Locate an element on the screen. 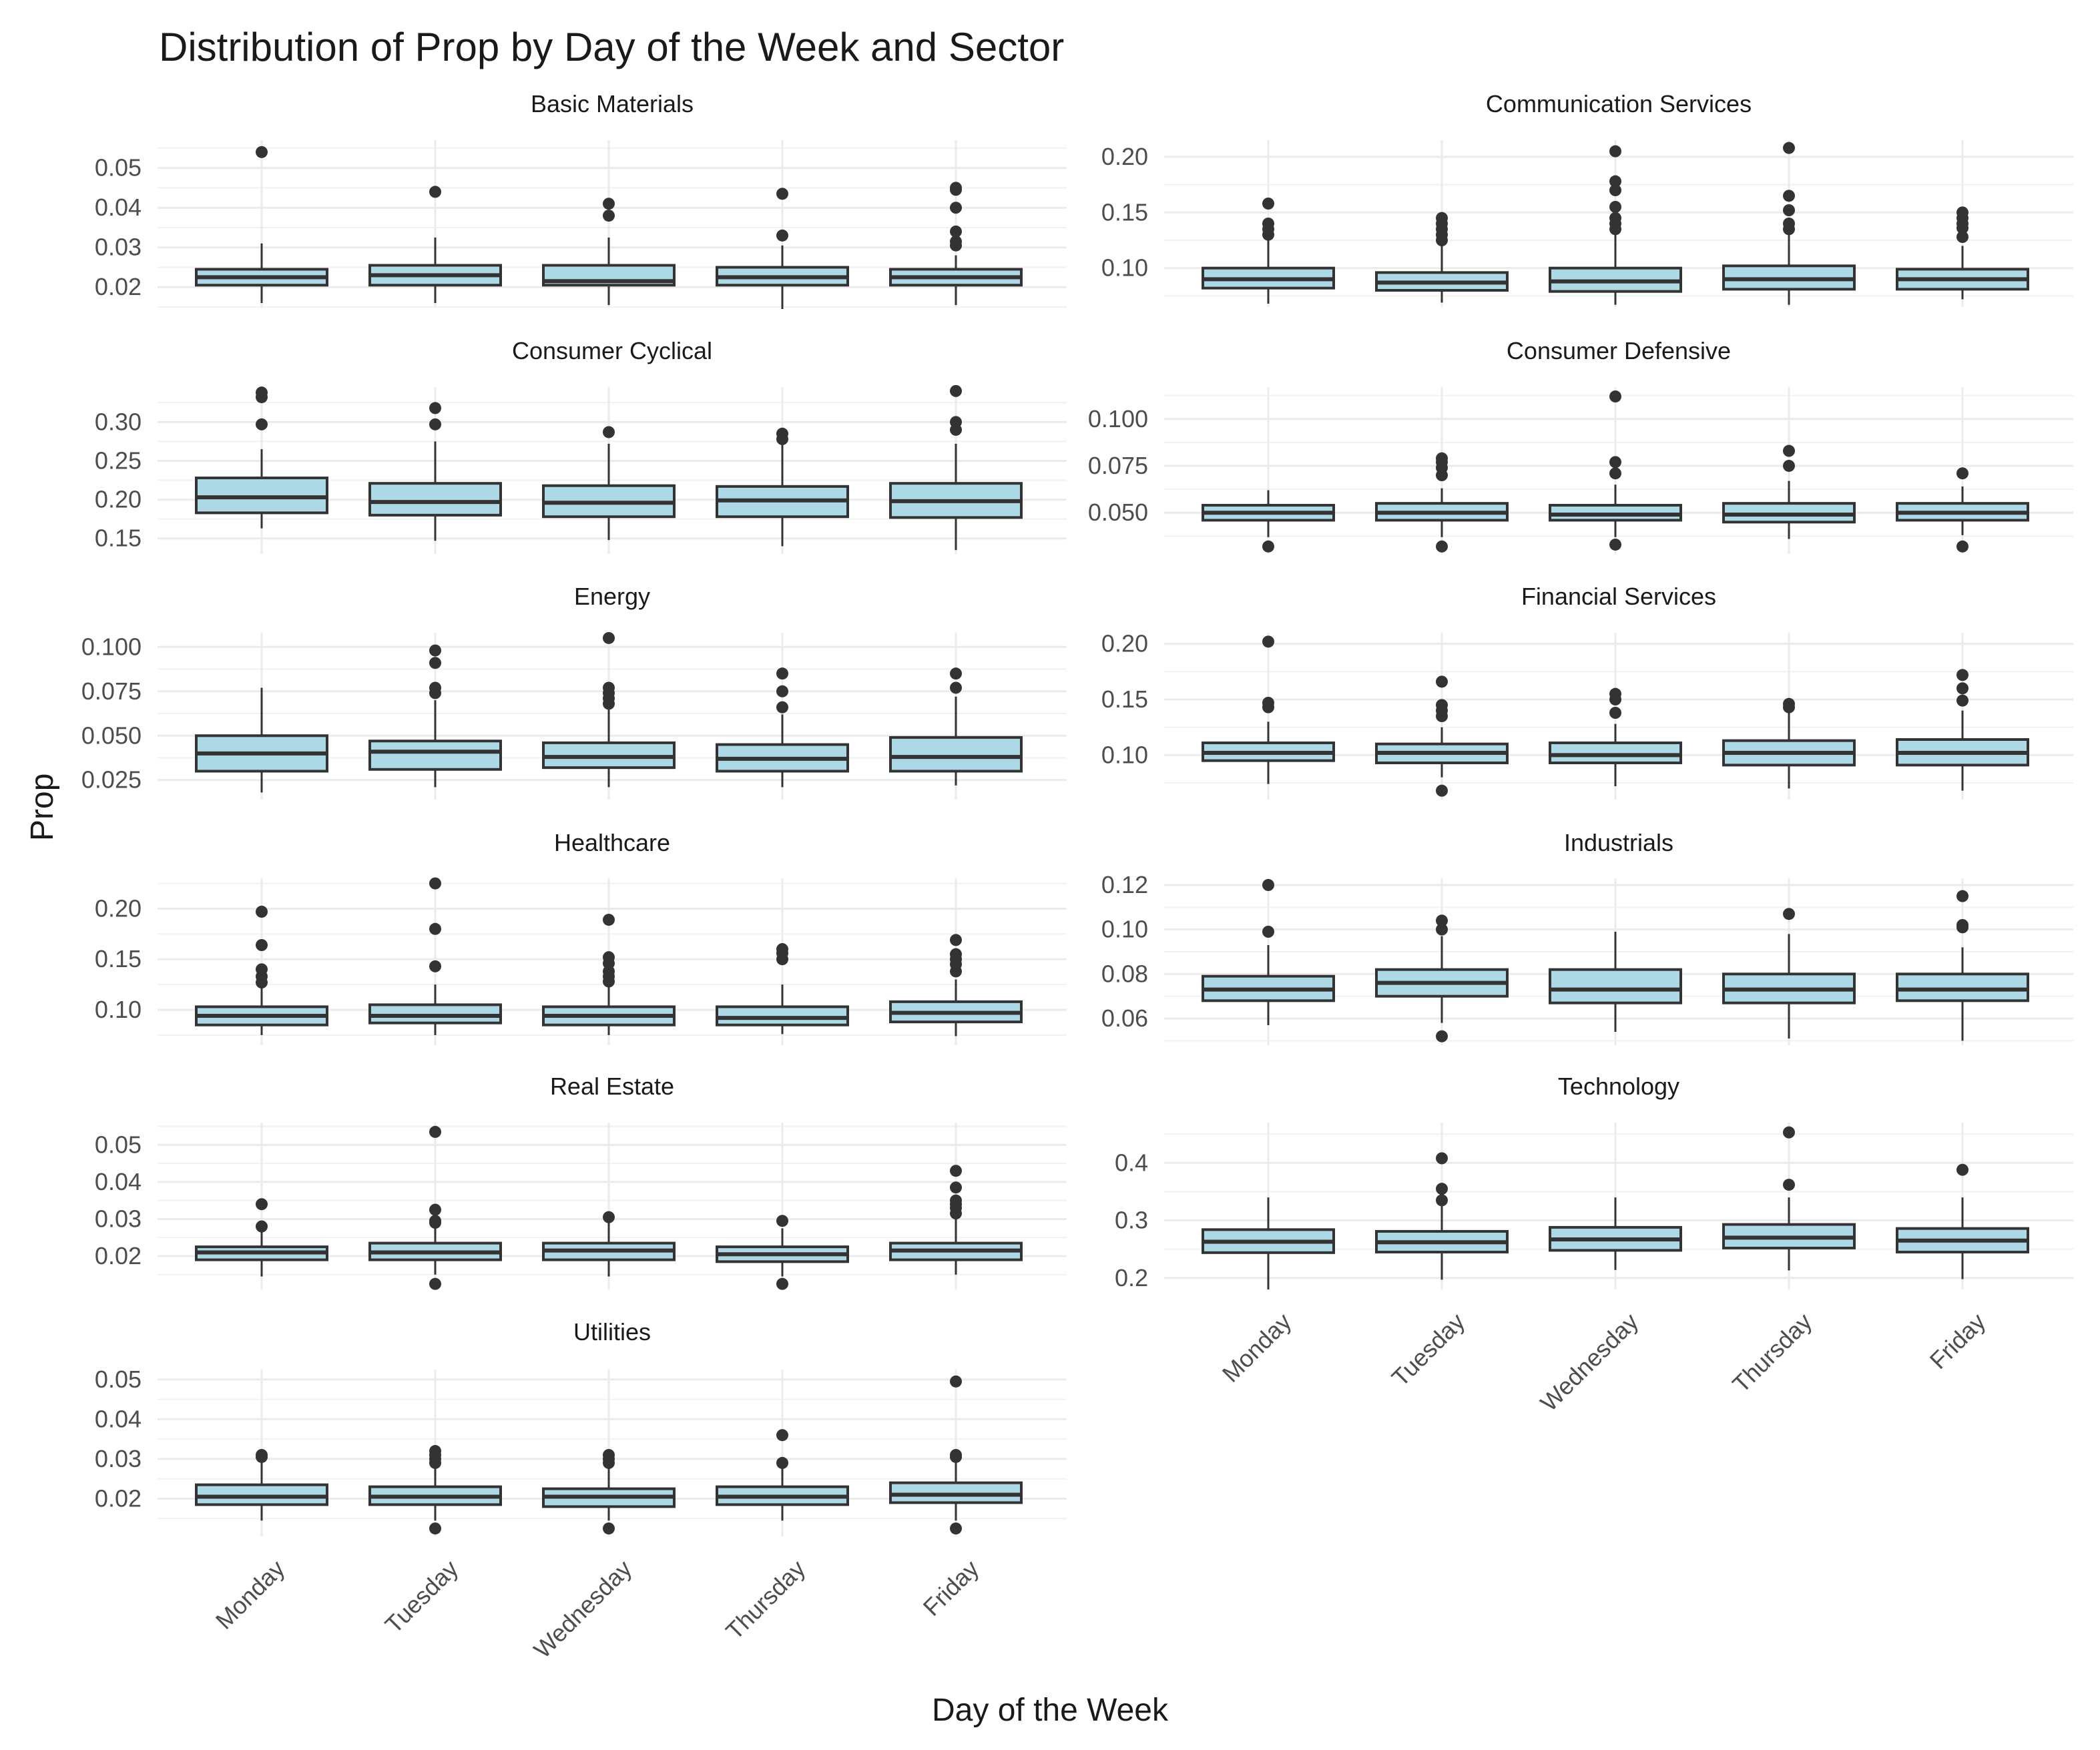 The image size is (2100, 1750). y-tick-label: 0.050 is located at coordinates (1118, 512).